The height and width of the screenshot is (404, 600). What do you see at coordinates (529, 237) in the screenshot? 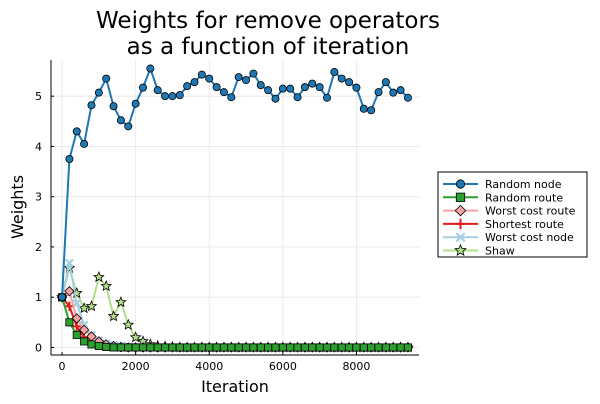
I see `legend-label: Worst cost node` at bounding box center [529, 237].